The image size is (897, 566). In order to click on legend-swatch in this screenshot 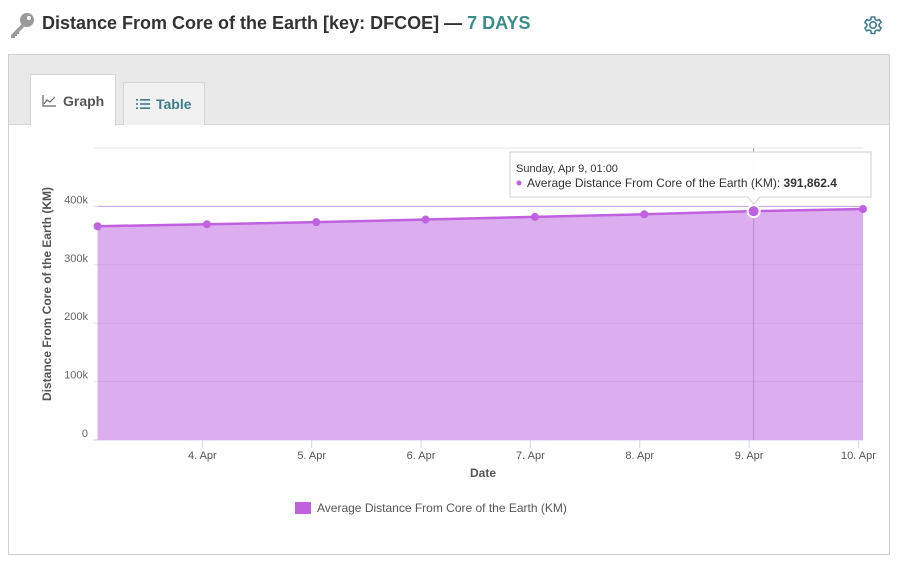, I will do `click(303, 508)`.